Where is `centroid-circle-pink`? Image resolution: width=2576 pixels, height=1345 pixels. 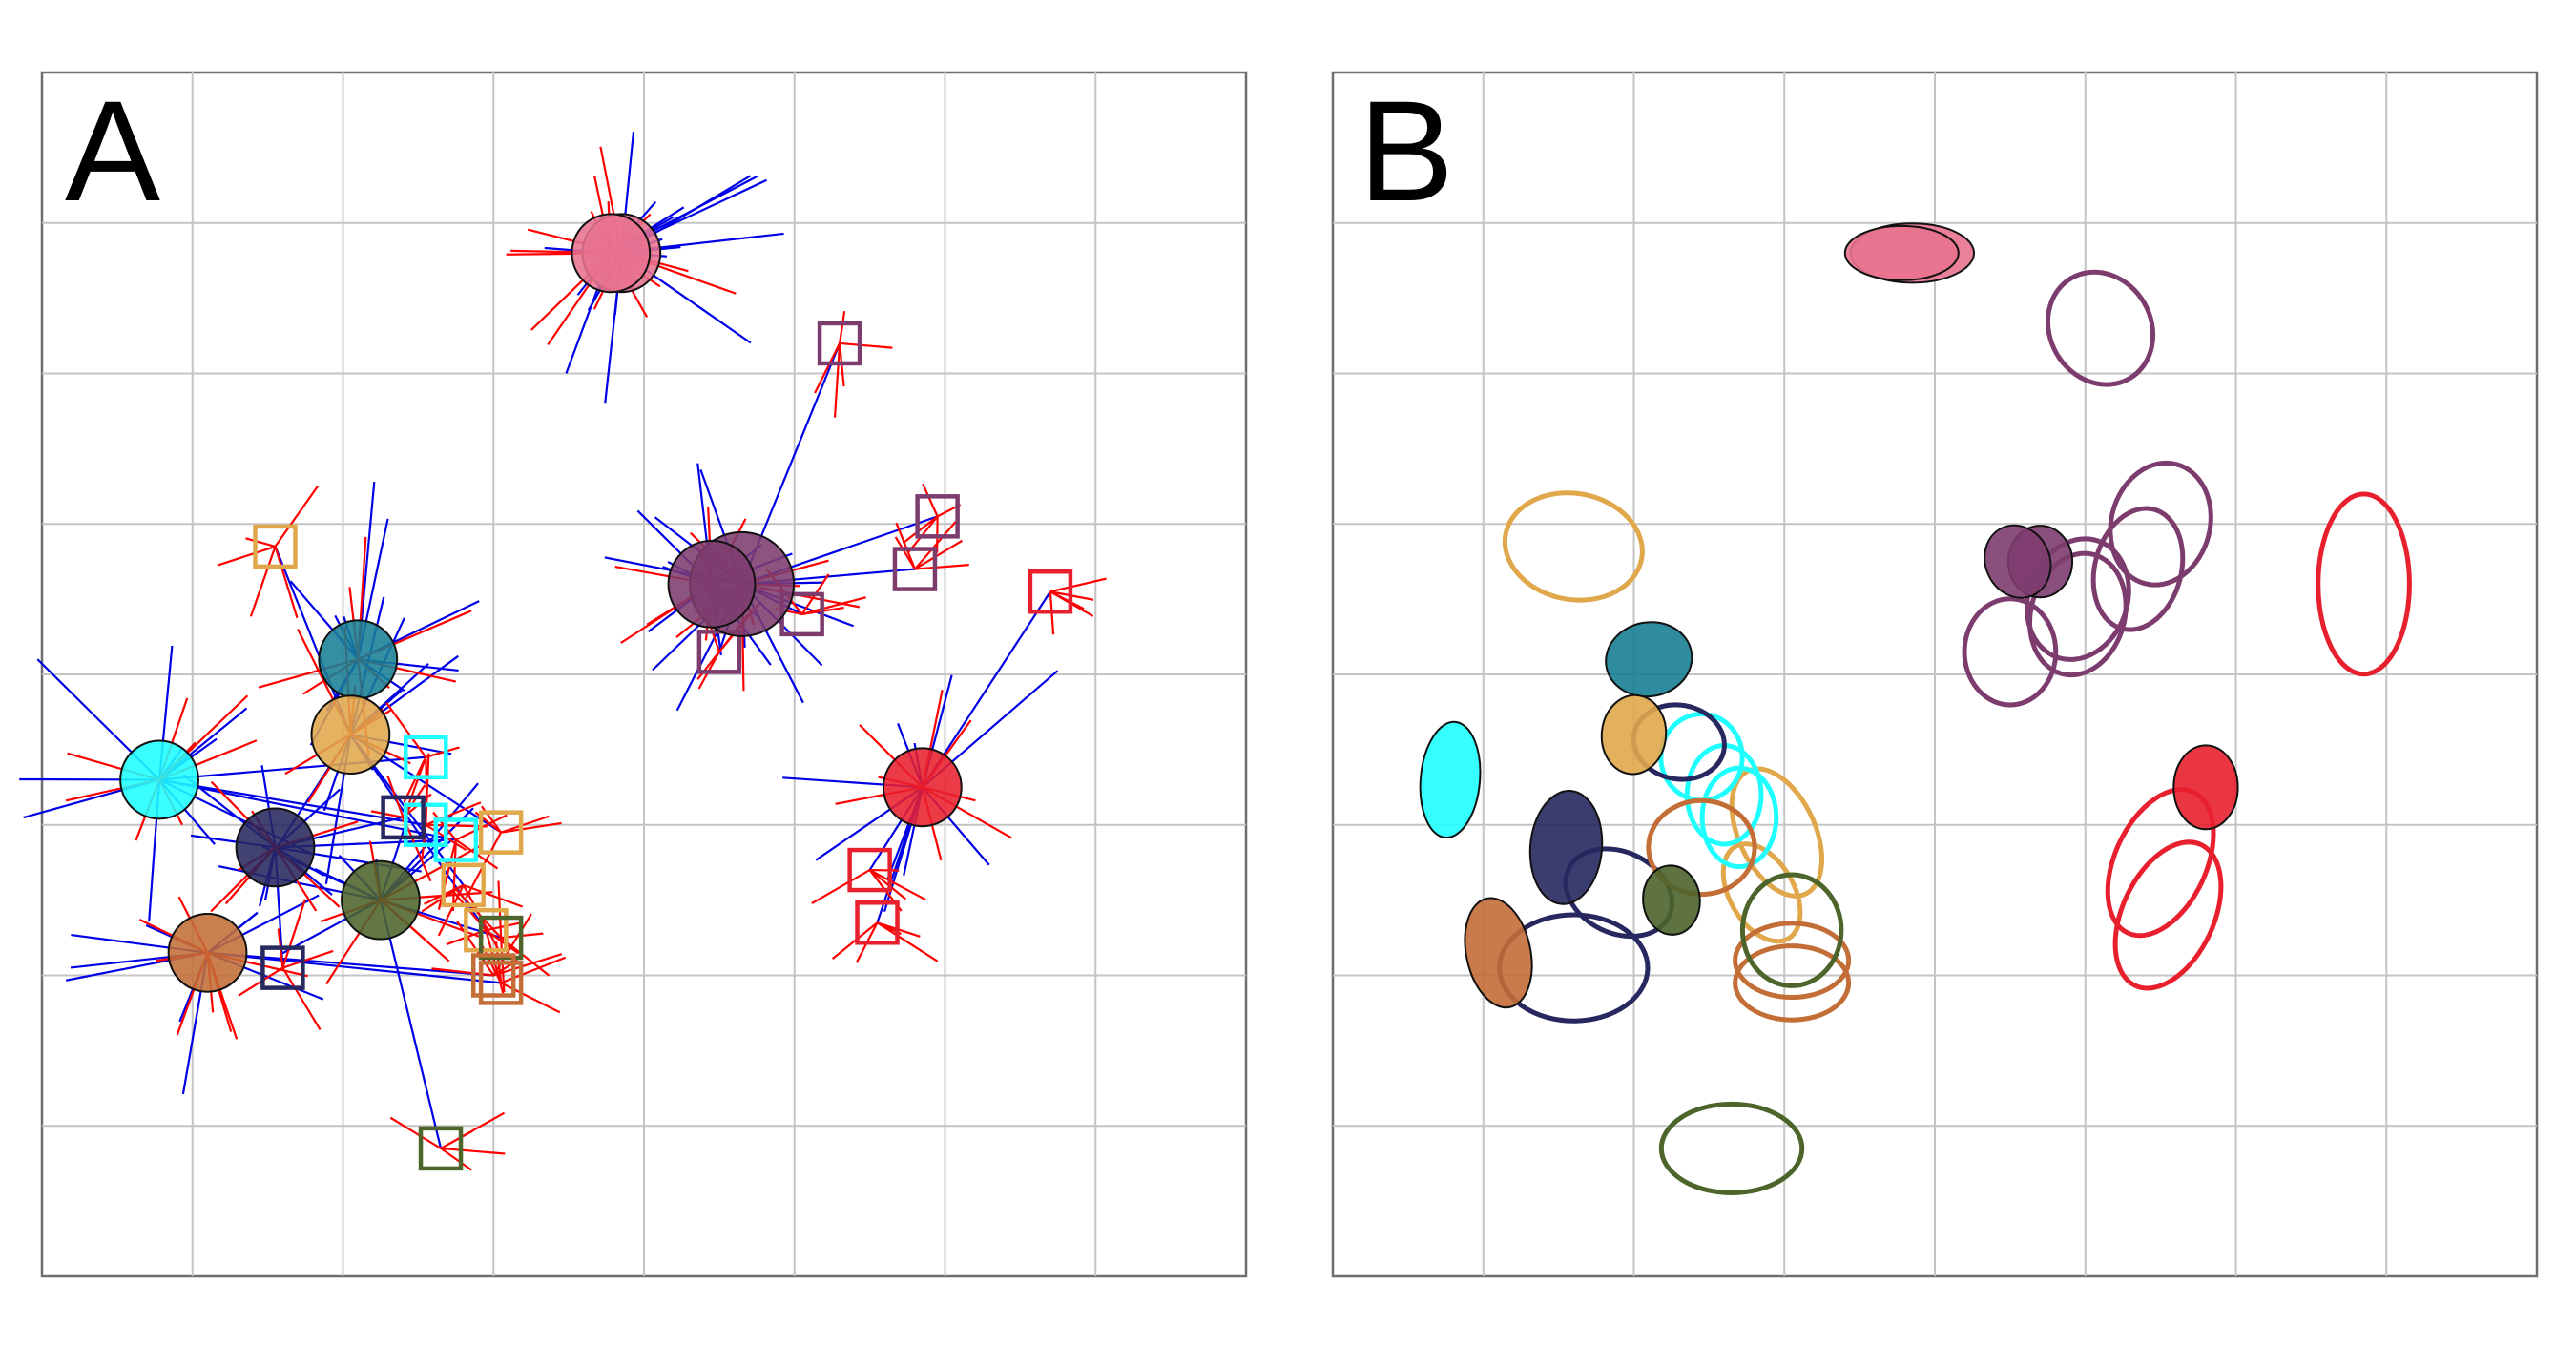 centroid-circle-pink is located at coordinates (611, 253).